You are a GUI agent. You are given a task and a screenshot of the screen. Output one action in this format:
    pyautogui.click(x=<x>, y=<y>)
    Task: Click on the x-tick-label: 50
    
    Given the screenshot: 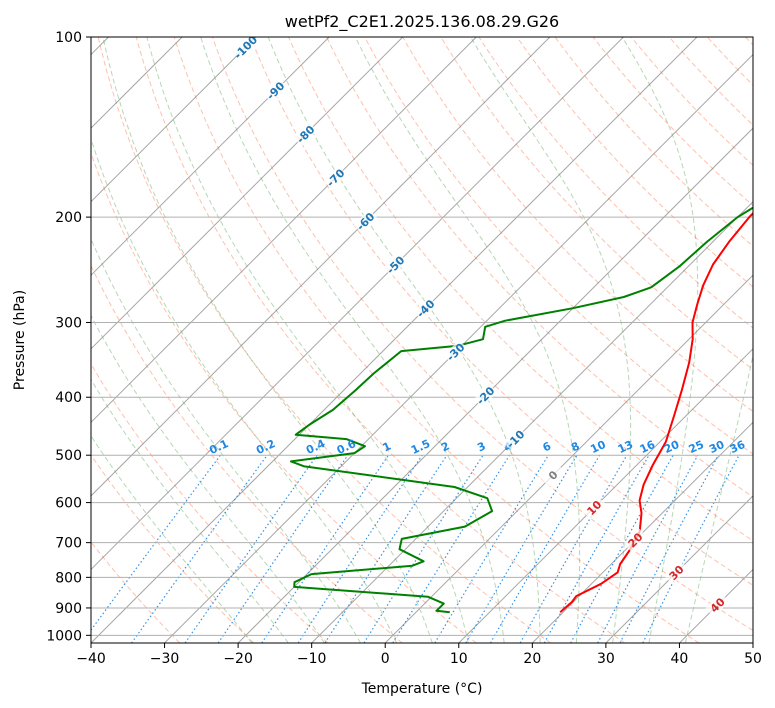 What is the action you would take?
    pyautogui.click(x=753, y=659)
    